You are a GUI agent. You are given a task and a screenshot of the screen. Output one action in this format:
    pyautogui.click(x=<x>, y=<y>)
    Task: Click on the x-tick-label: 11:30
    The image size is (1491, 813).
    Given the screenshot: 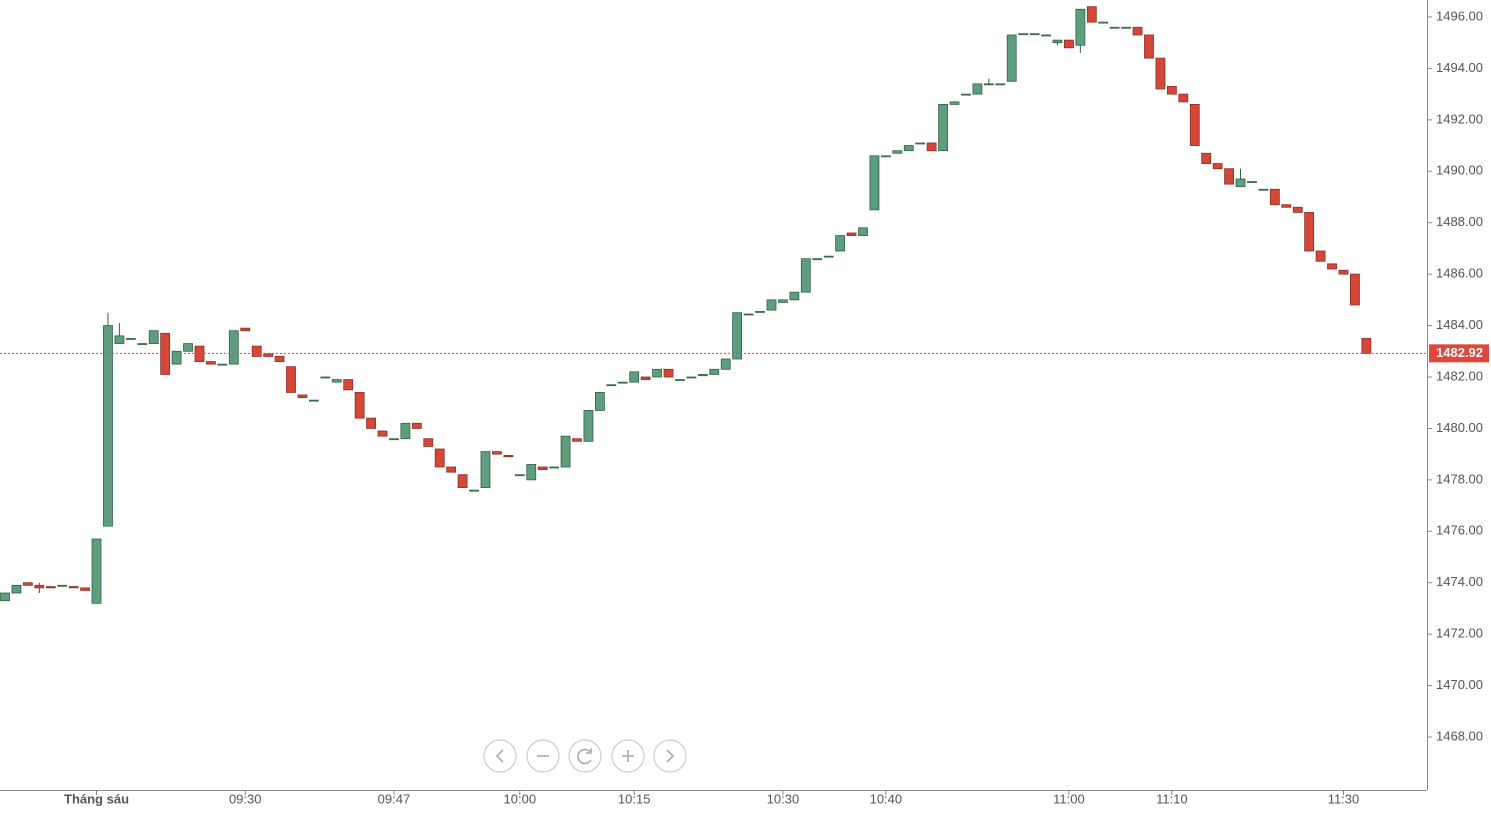 What is the action you would take?
    pyautogui.click(x=1344, y=798)
    